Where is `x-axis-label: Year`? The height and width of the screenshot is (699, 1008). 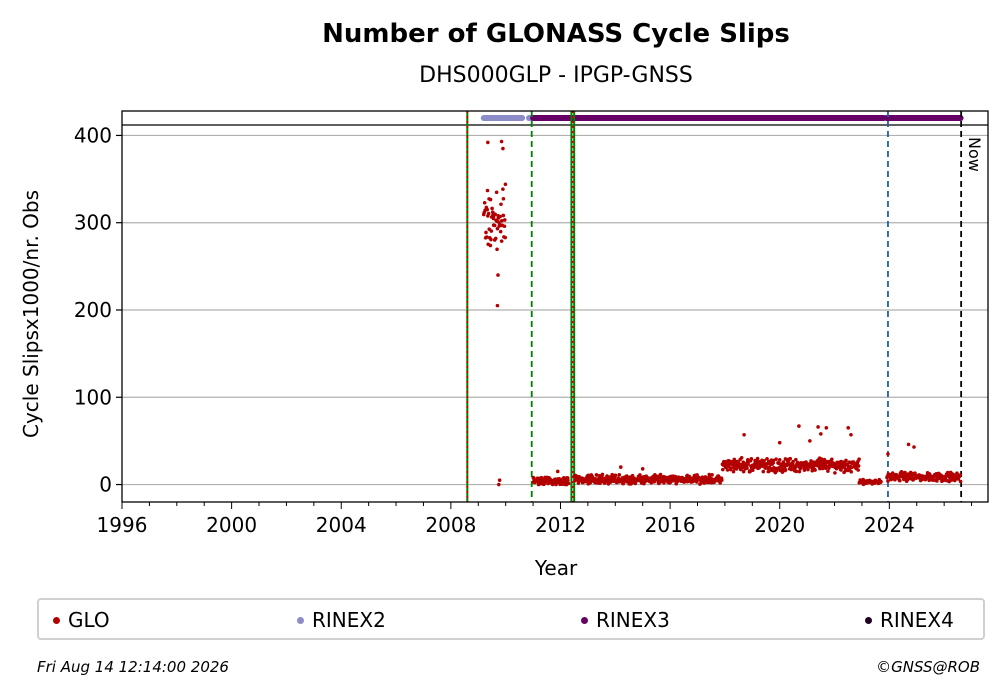
x-axis-label: Year is located at coordinates (556, 568).